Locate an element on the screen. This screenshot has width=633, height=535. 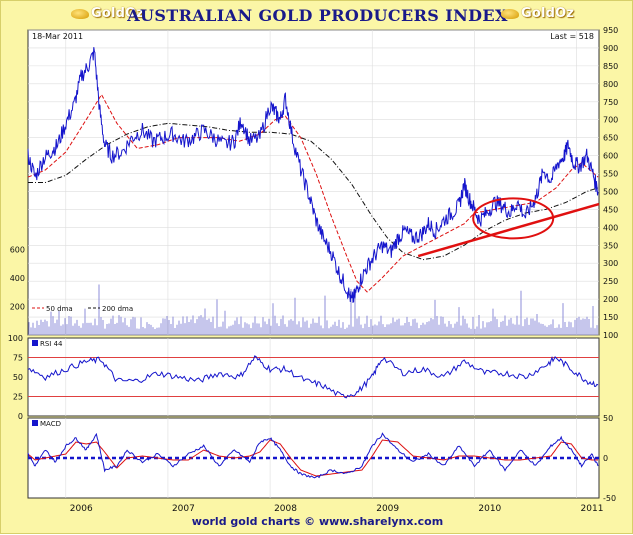
macd-line is located at coordinates (313, 455).